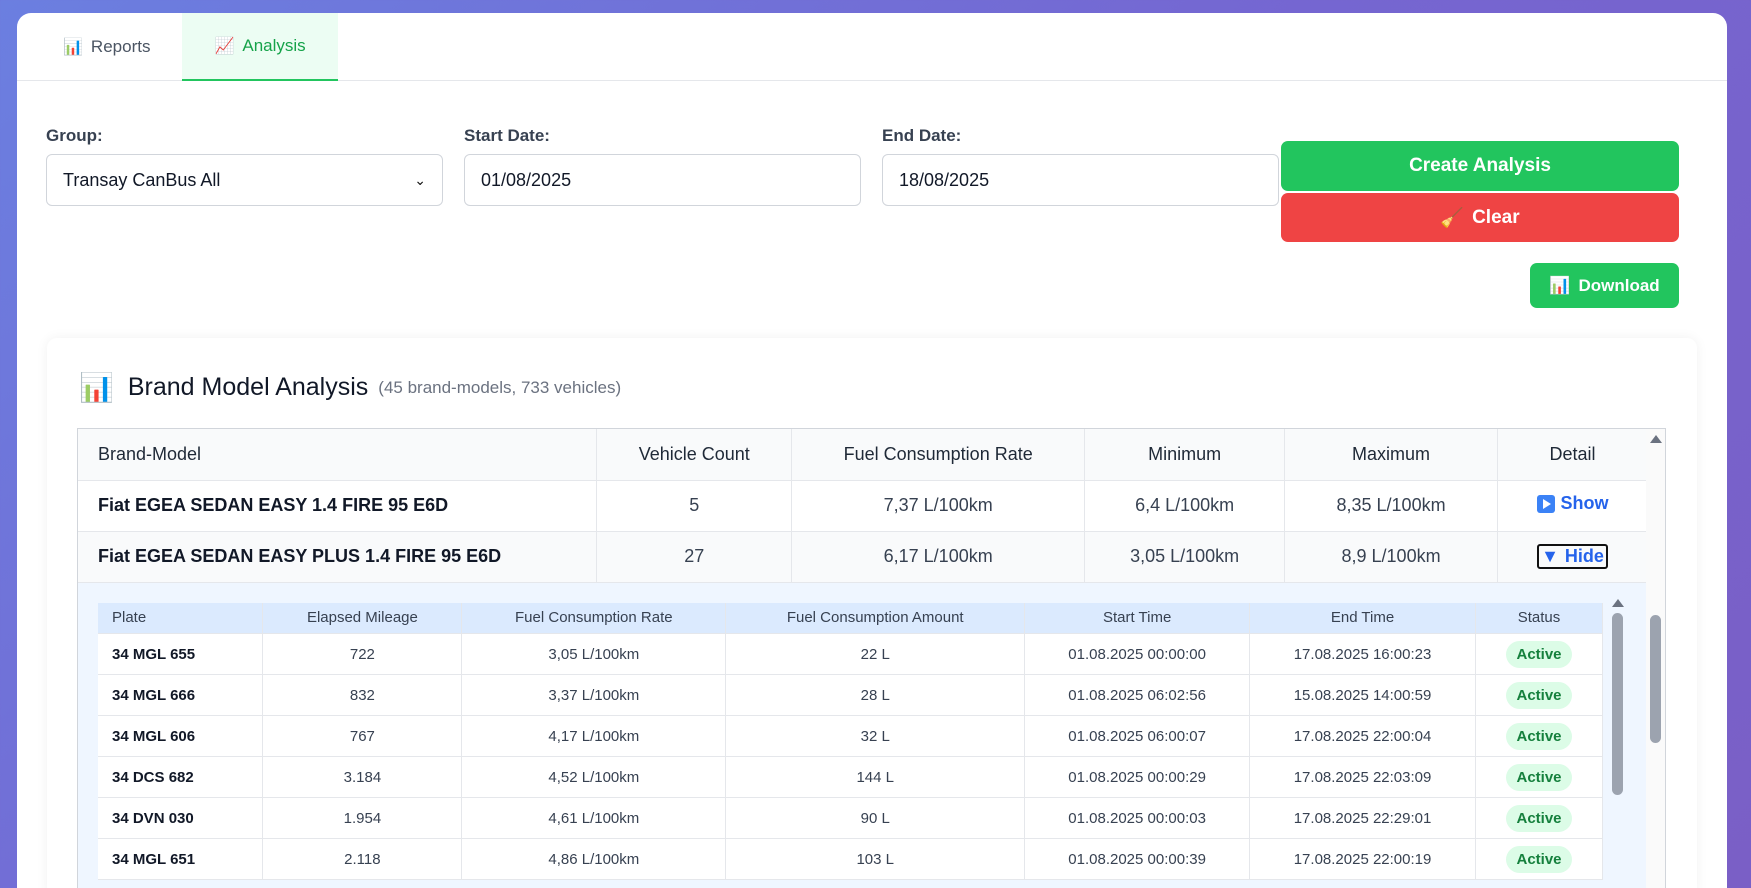  Describe the element at coordinates (248, 387) in the screenshot. I see `panel-title: Brand Model Analysis` at that location.